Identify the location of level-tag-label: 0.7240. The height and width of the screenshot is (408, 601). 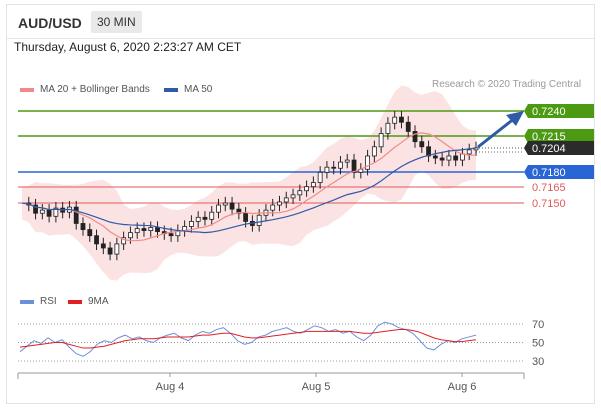
(549, 112).